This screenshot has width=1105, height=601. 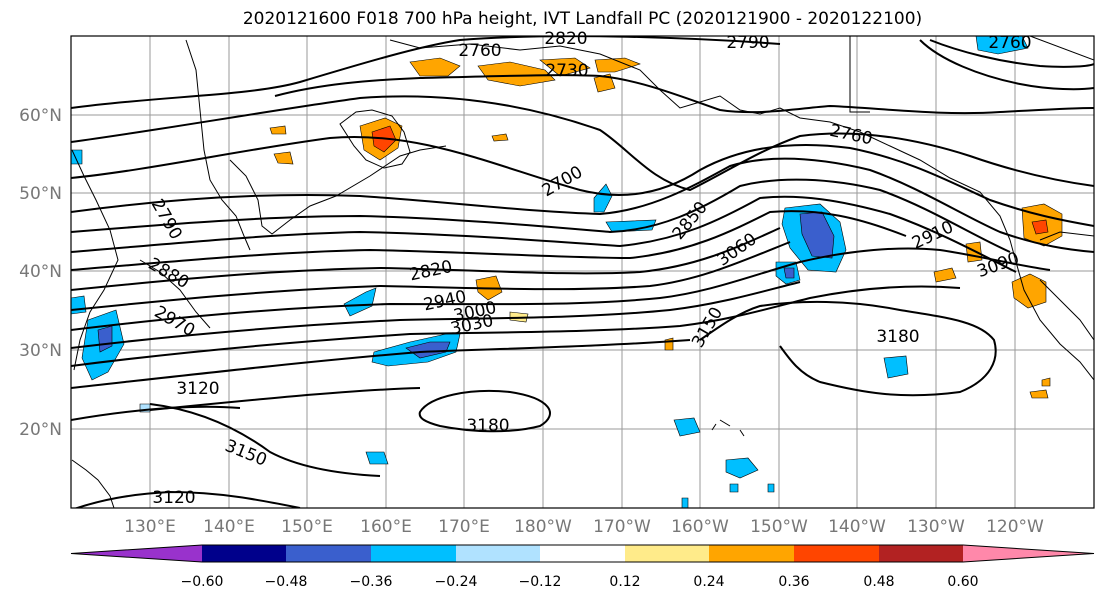 What do you see at coordinates (40, 194) in the screenshot?
I see `latitude-label: 50°N` at bounding box center [40, 194].